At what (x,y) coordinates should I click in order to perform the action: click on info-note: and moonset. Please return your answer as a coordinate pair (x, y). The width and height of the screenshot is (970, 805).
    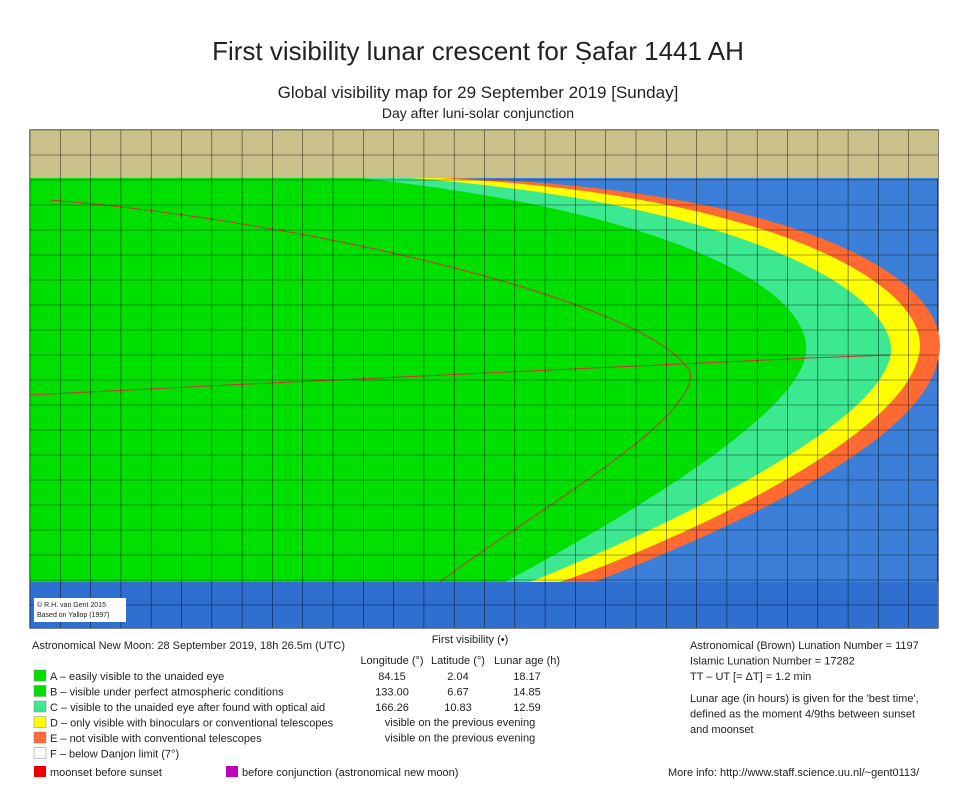
    Looking at the image, I should click on (722, 730).